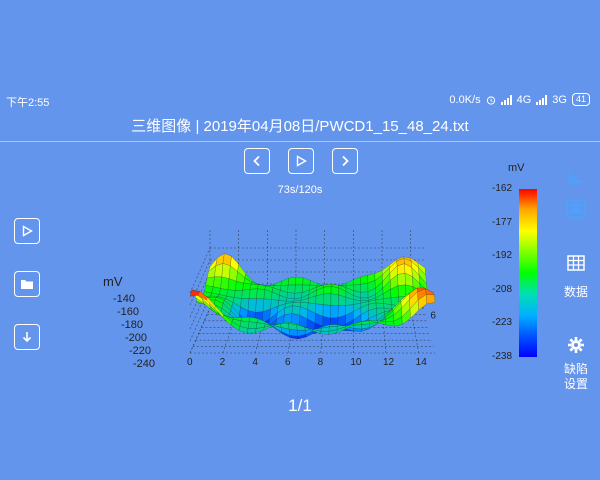 Image resolution: width=600 pixels, height=480 pixels. I want to click on chevron-right-icon, so click(345, 161).